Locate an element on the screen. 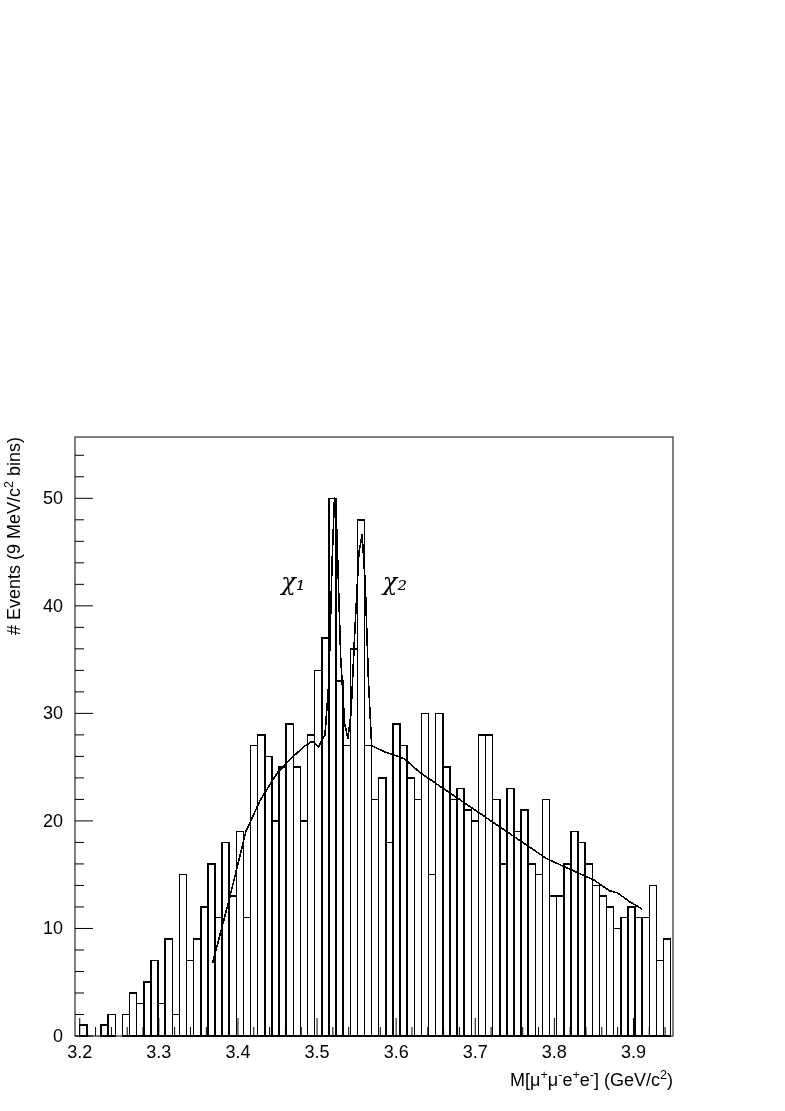  y-tick-label: 50 is located at coordinates (52, 498).